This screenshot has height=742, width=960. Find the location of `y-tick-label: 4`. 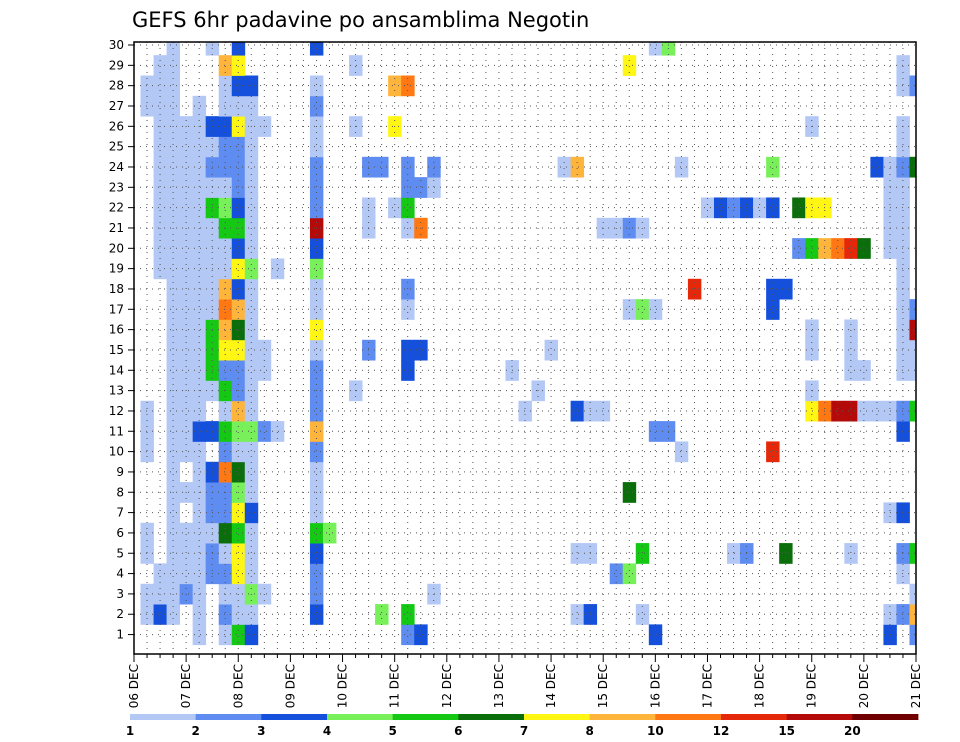

y-tick-label: 4 is located at coordinates (120, 574).